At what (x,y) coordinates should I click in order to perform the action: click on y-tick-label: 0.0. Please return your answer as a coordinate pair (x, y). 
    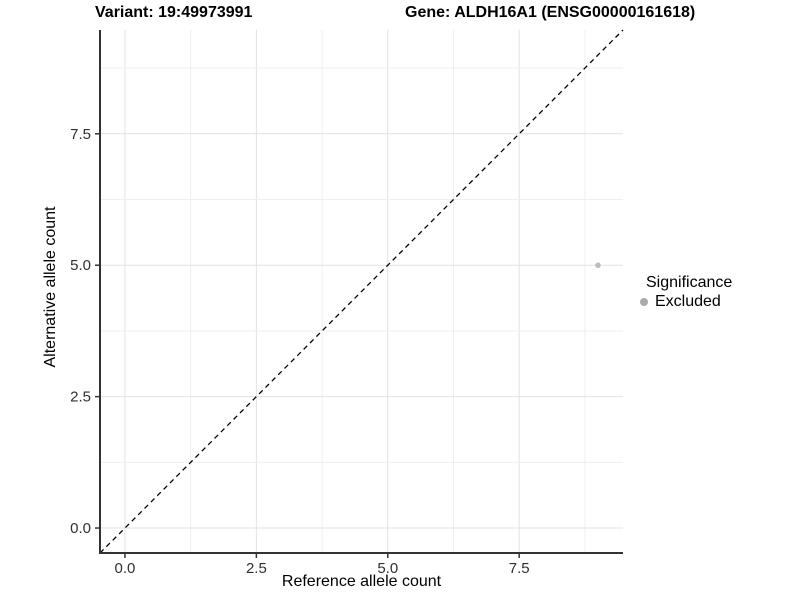
    Looking at the image, I should click on (80, 528).